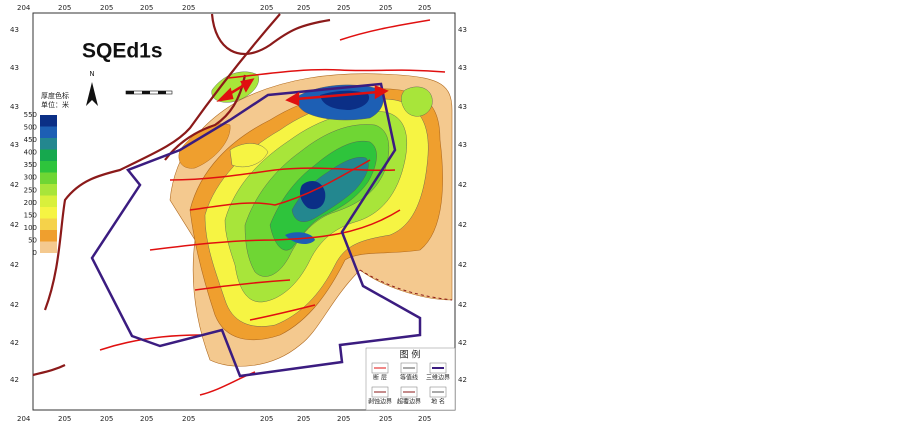  Describe the element at coordinates (30, 203) in the screenshot. I see `scale-label: 200` at that location.